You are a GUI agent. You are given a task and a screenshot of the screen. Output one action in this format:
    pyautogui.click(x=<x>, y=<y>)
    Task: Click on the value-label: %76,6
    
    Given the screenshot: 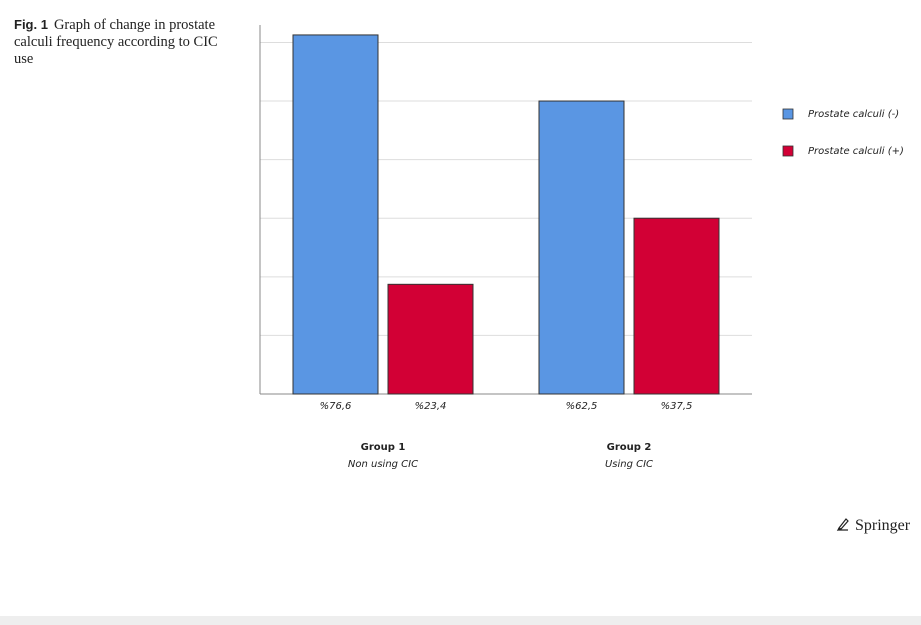 What is the action you would take?
    pyautogui.click(x=336, y=406)
    